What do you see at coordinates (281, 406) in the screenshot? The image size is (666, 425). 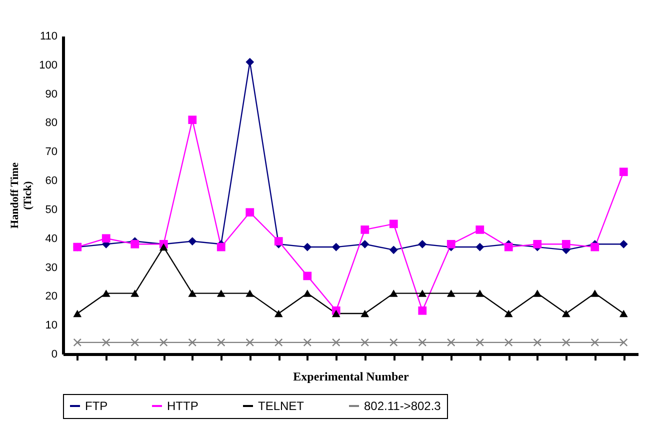 I see `legend-label: TELNET` at bounding box center [281, 406].